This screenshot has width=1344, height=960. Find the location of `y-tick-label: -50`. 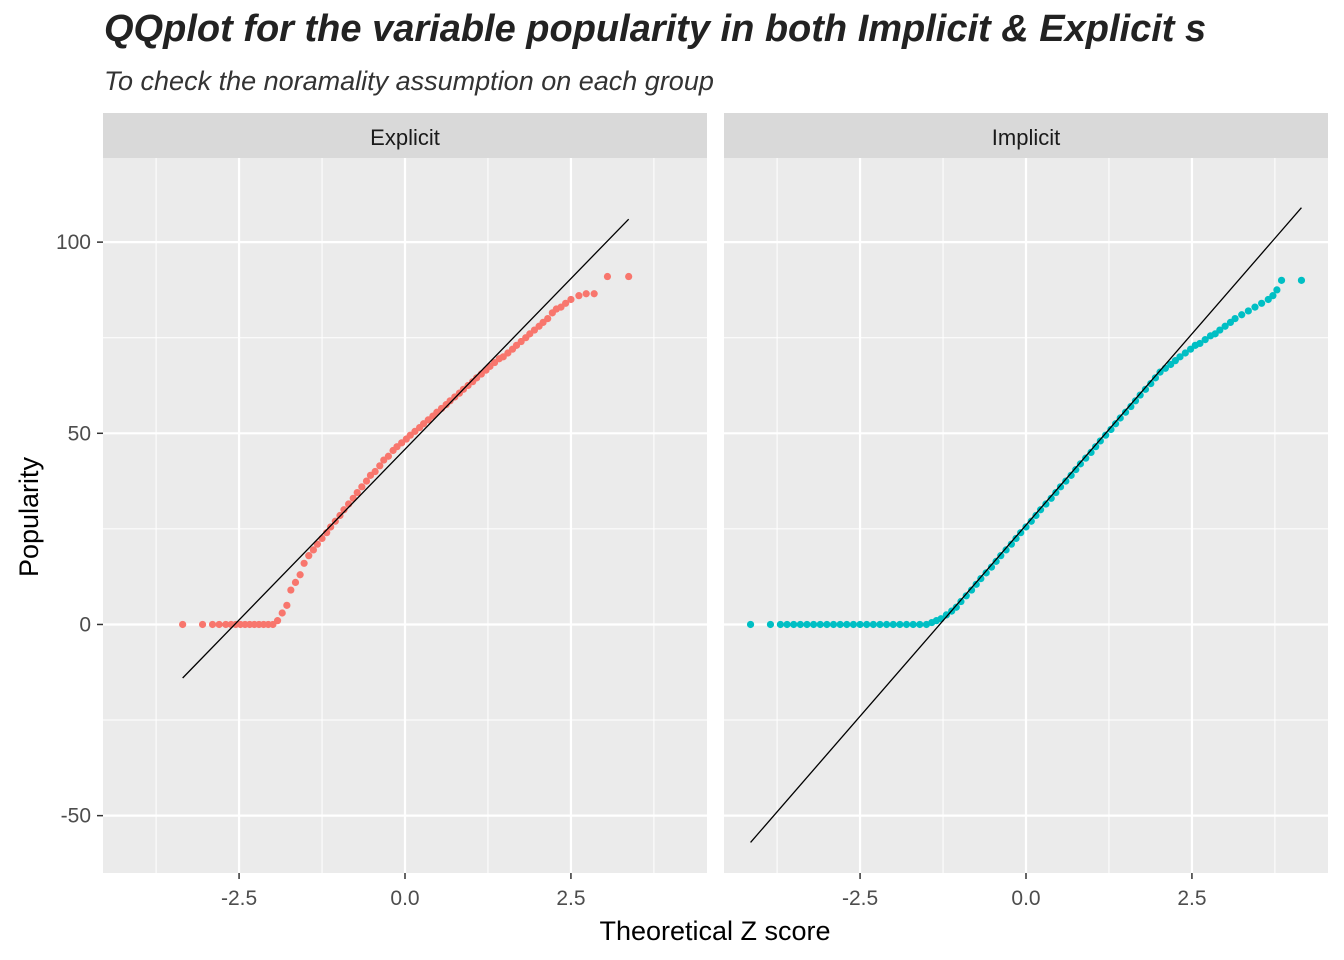

y-tick-label: -50 is located at coordinates (76, 816).